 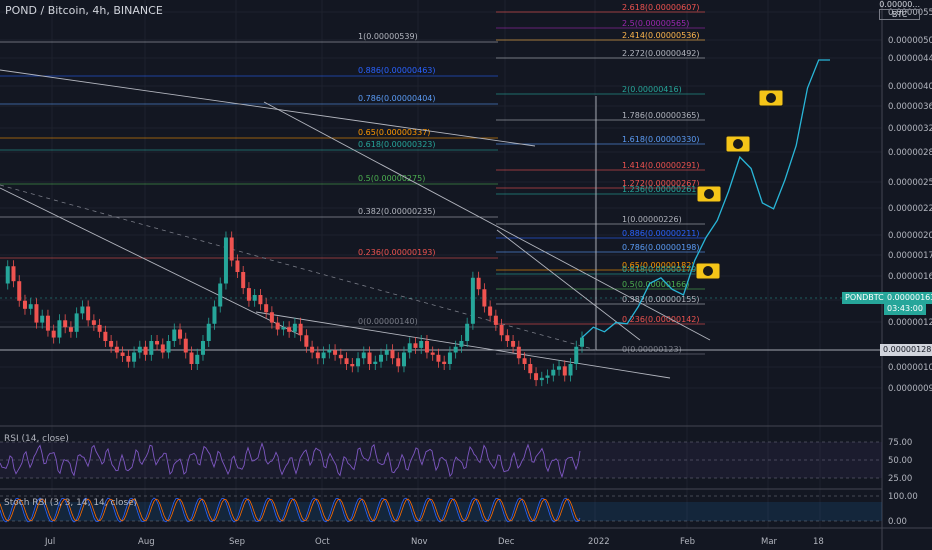 What do you see at coordinates (739, 184) in the screenshot?
I see `dollar-markers` at bounding box center [739, 184].